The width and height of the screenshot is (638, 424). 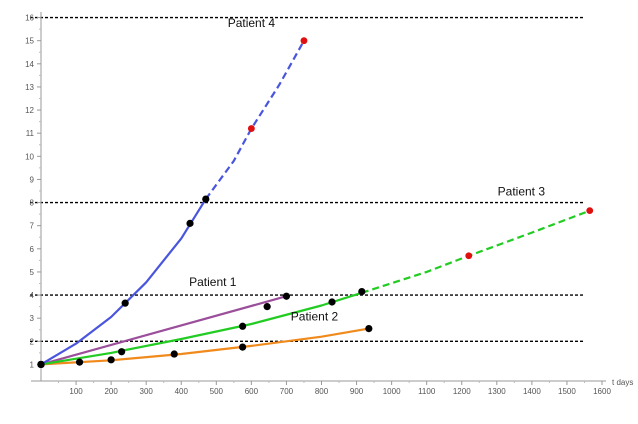 What do you see at coordinates (123, 282) in the screenshot?
I see `patient-4-fit-line` at bounding box center [123, 282].